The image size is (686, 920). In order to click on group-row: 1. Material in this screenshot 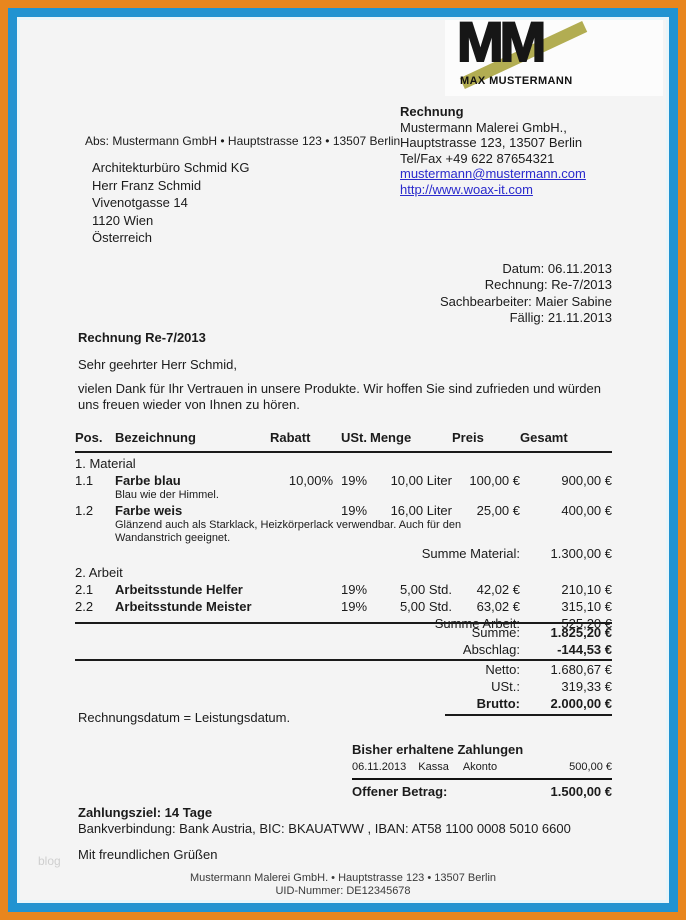, I will do `click(105, 463)`.